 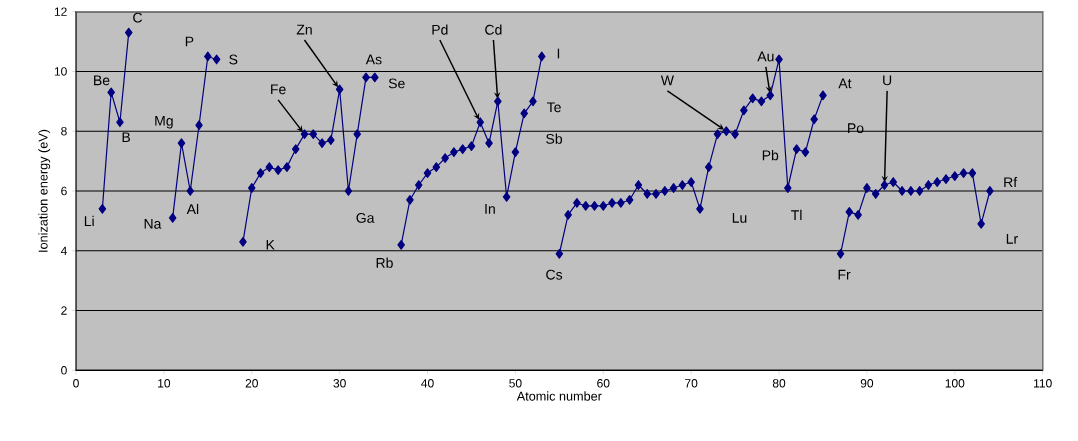 I want to click on annotation: P, so click(x=189, y=41).